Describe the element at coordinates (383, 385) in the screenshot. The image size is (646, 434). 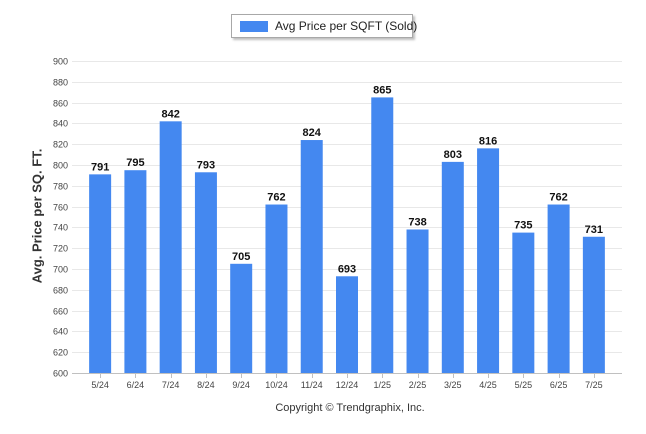
I see `x-tick-label: 1/25` at that location.